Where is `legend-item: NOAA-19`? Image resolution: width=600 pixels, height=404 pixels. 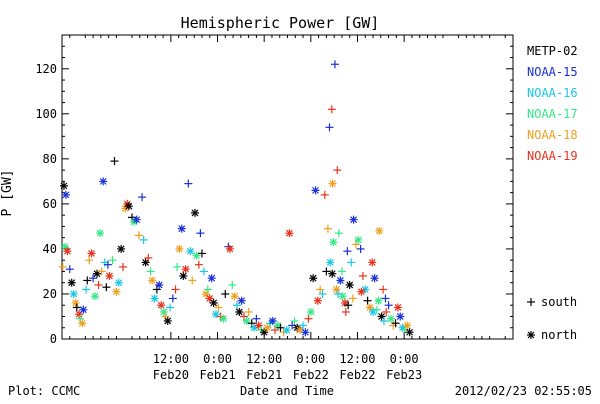 legend-item: NOAA-19 is located at coordinates (552, 156).